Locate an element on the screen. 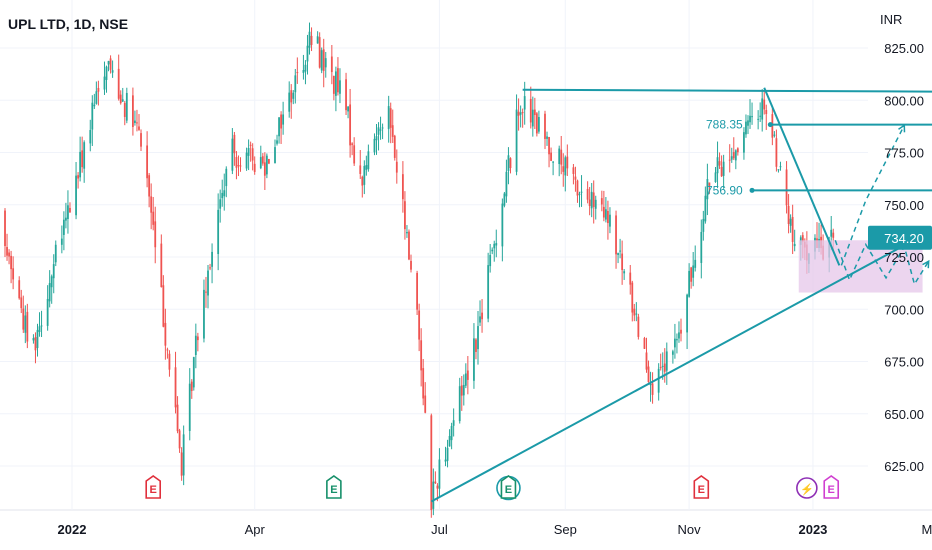  symbol-title: UPL LTD, 1D, NSE is located at coordinates (68, 24).